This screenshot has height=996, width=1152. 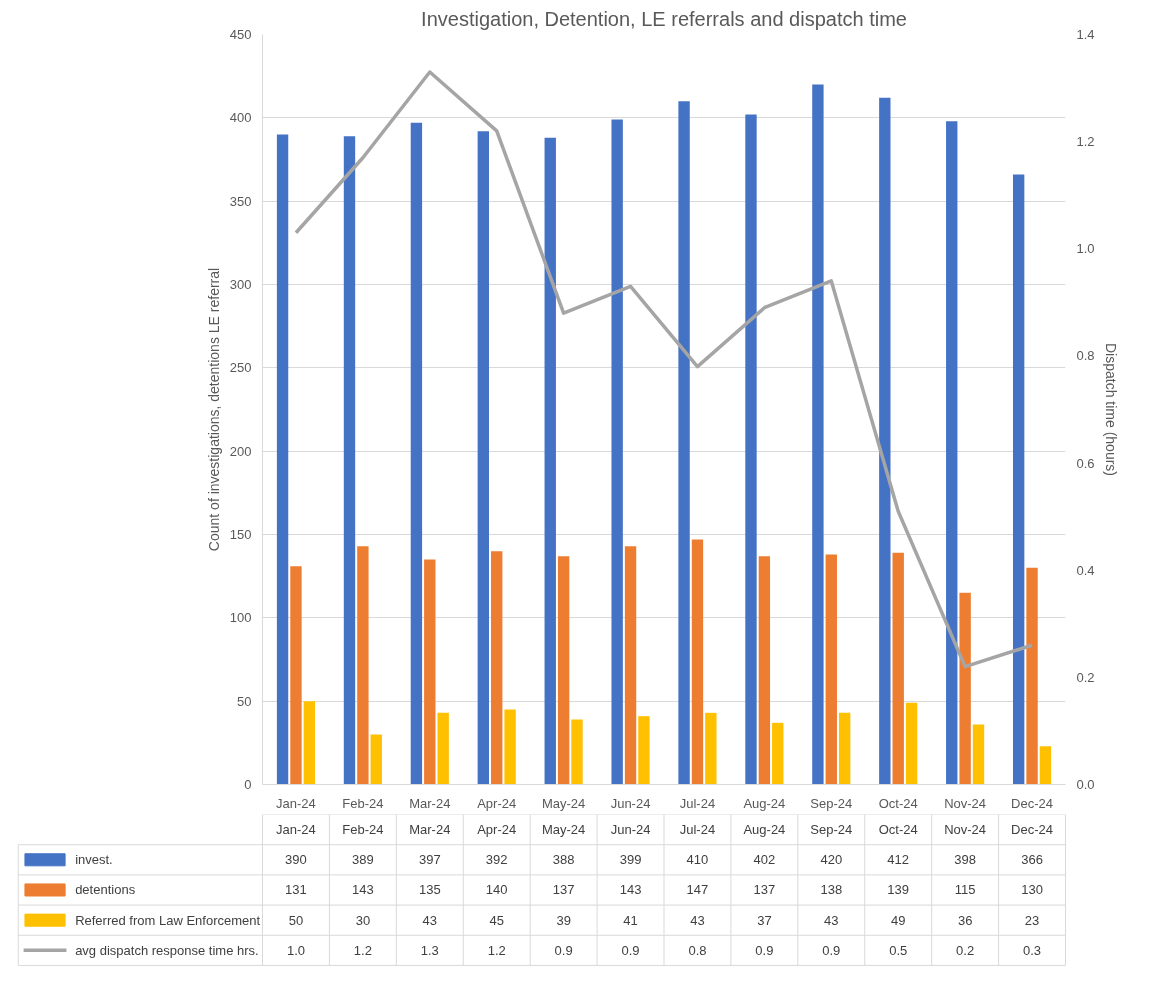 I want to click on data-label: 392, so click(x=496, y=860).